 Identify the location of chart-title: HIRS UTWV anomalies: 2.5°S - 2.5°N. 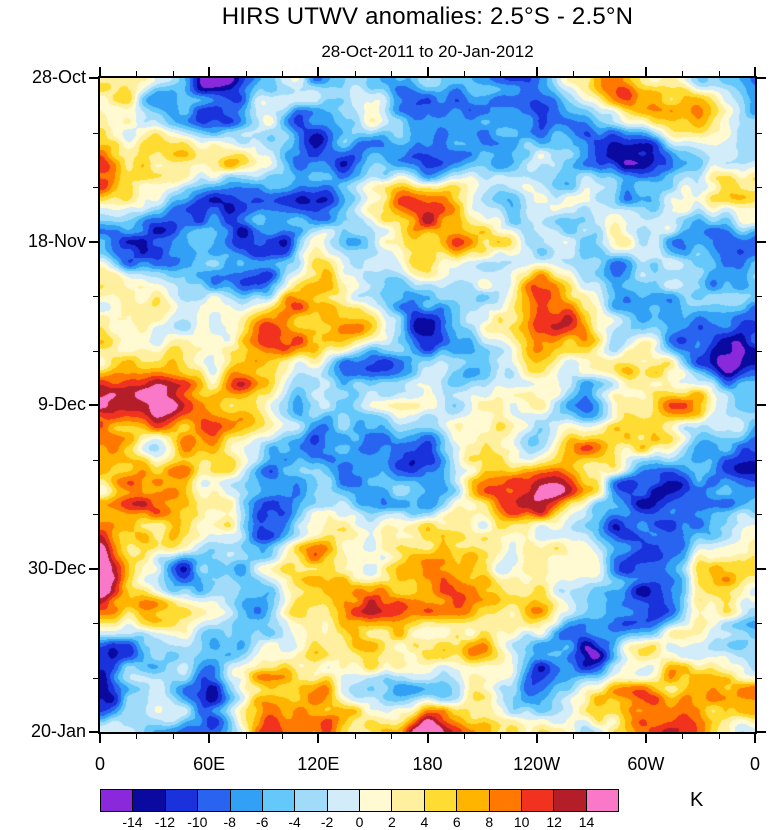
(427, 16).